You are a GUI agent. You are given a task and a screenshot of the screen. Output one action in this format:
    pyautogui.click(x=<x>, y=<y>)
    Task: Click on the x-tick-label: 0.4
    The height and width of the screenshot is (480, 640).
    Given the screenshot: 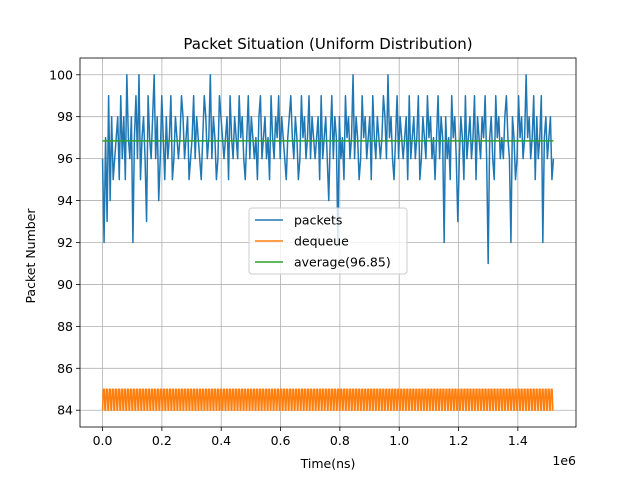 What is the action you would take?
    pyautogui.click(x=221, y=440)
    